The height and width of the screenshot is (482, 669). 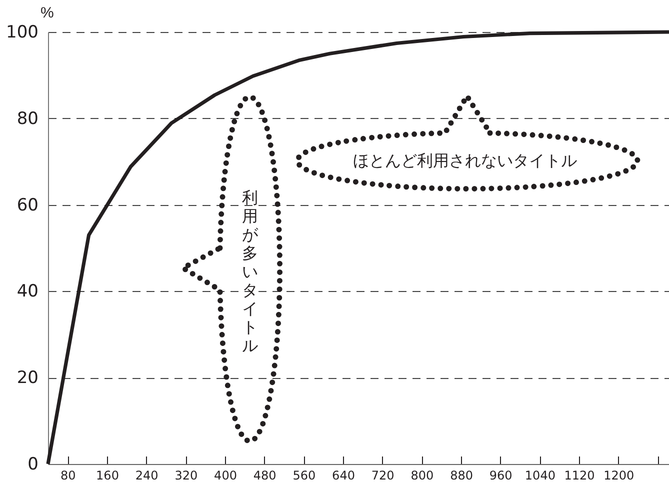 What do you see at coordinates (461, 475) in the screenshot?
I see `x-tick-label: 880` at bounding box center [461, 475].